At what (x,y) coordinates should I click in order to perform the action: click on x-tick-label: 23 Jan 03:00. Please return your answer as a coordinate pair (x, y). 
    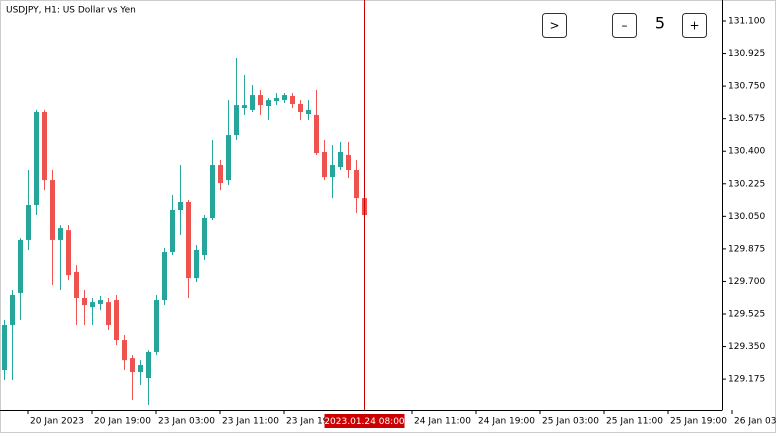
    Looking at the image, I should click on (186, 422).